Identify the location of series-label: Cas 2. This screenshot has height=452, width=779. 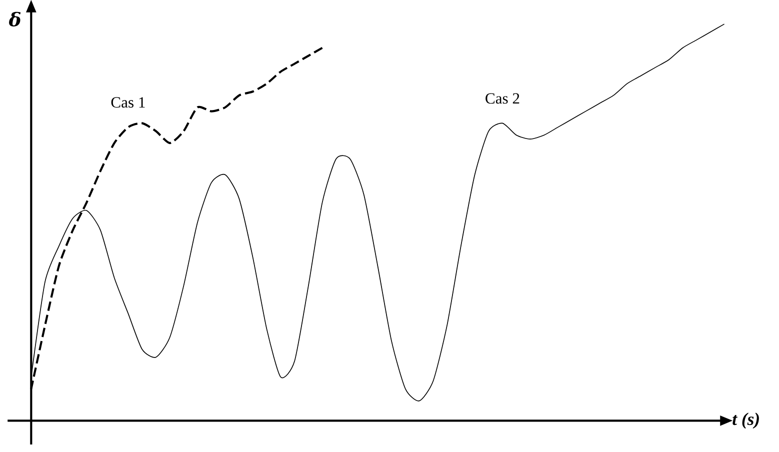
(503, 98).